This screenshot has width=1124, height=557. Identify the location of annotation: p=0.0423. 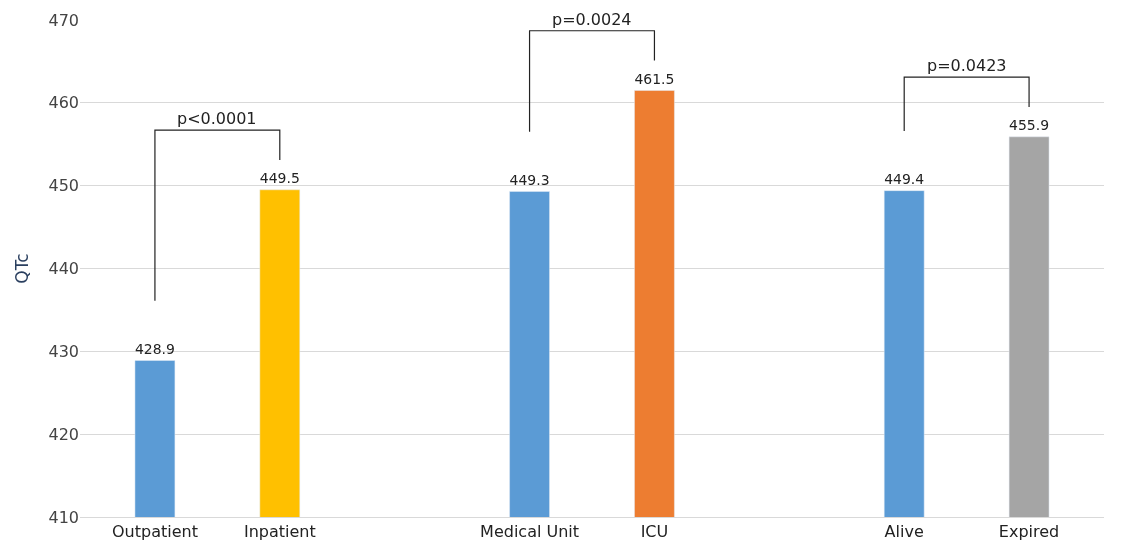
(967, 65).